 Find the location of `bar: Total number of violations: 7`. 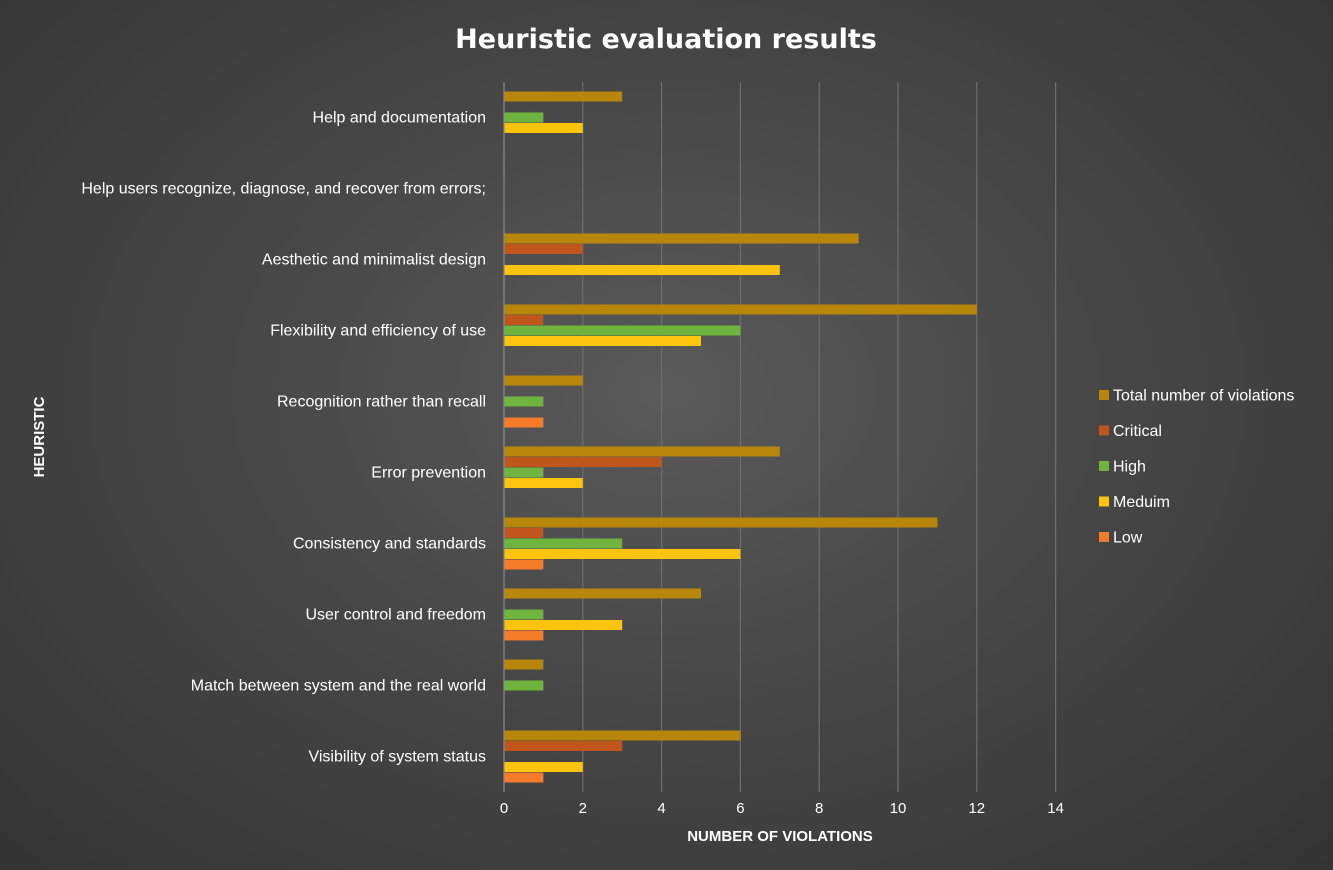

bar: Total number of violations: 7 is located at coordinates (642, 451).